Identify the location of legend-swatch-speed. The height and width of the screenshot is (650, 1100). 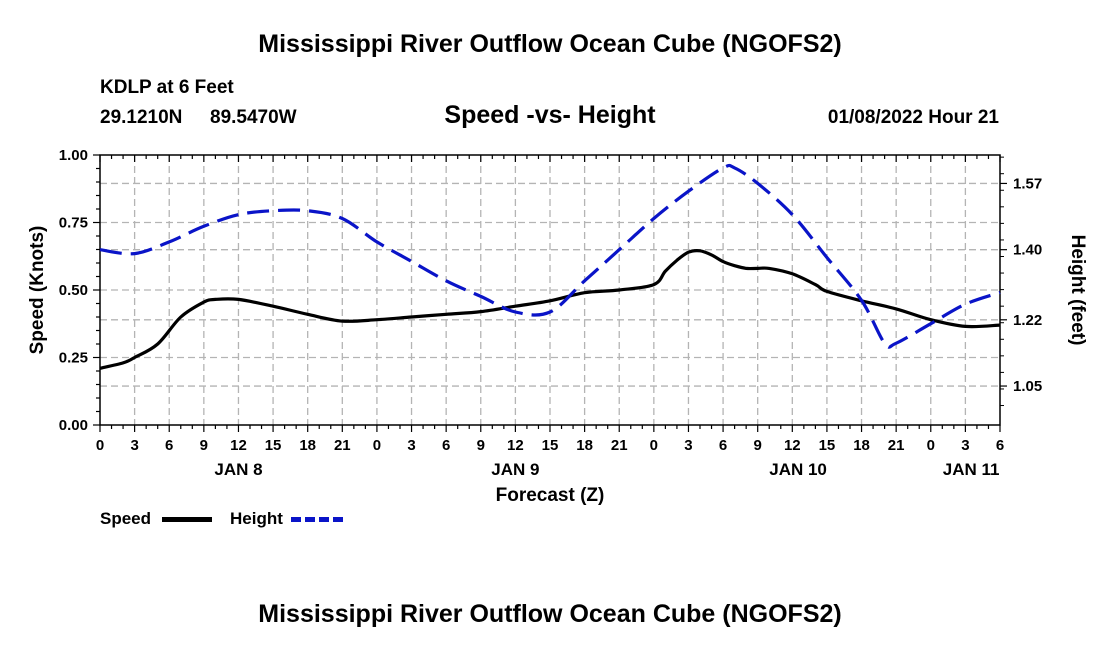
(187, 519).